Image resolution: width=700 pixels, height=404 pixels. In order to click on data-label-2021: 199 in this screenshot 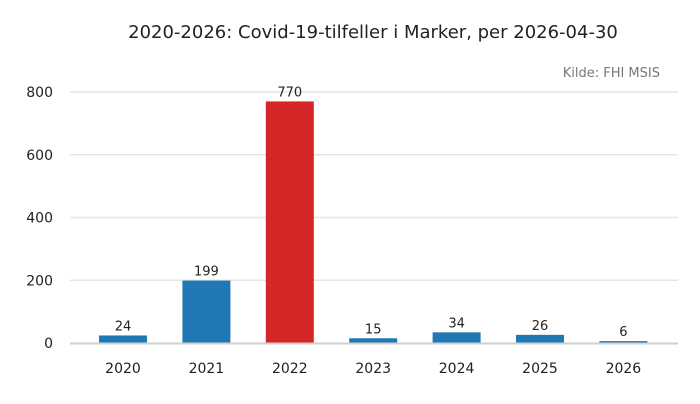, I will do `click(206, 272)`.